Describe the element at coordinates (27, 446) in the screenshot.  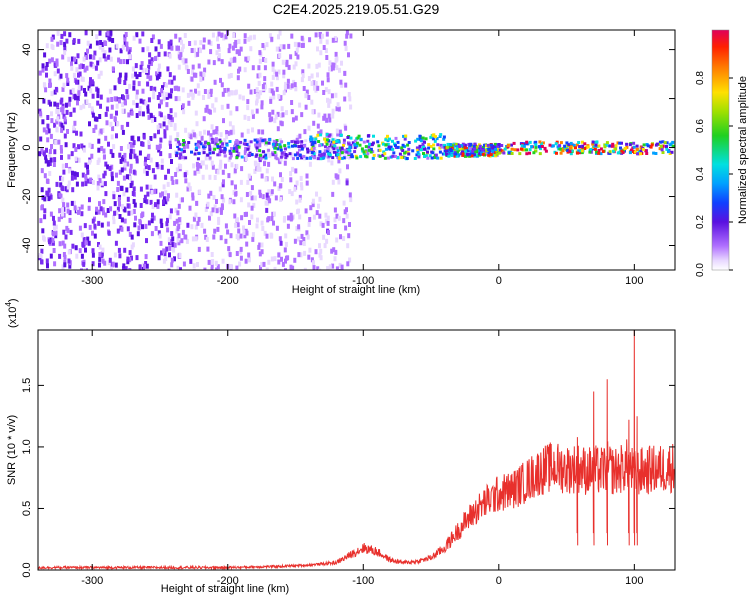
I see `snr-y-tick-label: 1.0` at that location.